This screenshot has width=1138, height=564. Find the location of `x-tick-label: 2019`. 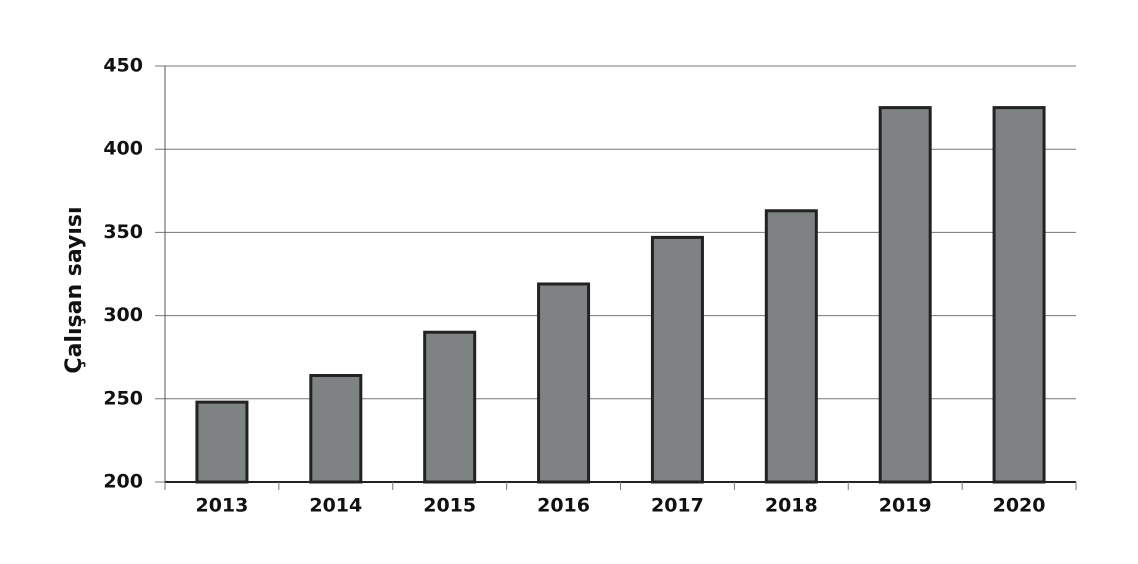

x-tick-label: 2019 is located at coordinates (905, 506).